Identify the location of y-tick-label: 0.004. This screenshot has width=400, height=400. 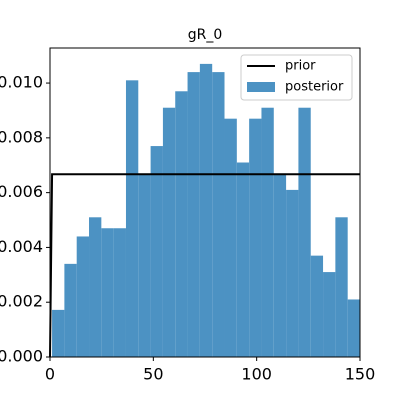
(21, 246).